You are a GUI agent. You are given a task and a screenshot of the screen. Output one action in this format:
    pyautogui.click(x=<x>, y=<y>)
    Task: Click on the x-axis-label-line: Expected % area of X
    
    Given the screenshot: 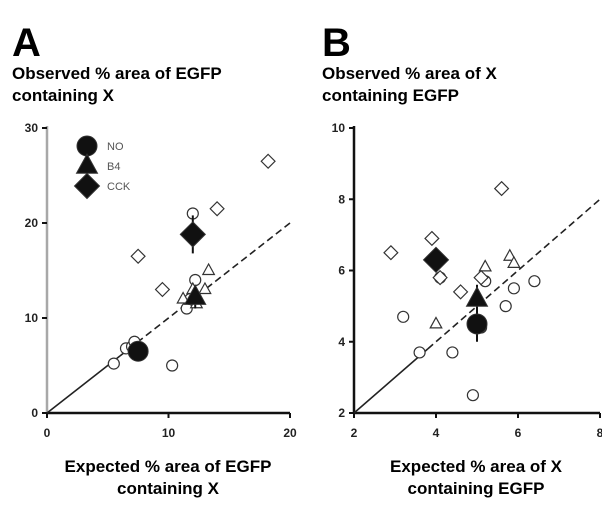 What is the action you would take?
    pyautogui.click(x=476, y=466)
    